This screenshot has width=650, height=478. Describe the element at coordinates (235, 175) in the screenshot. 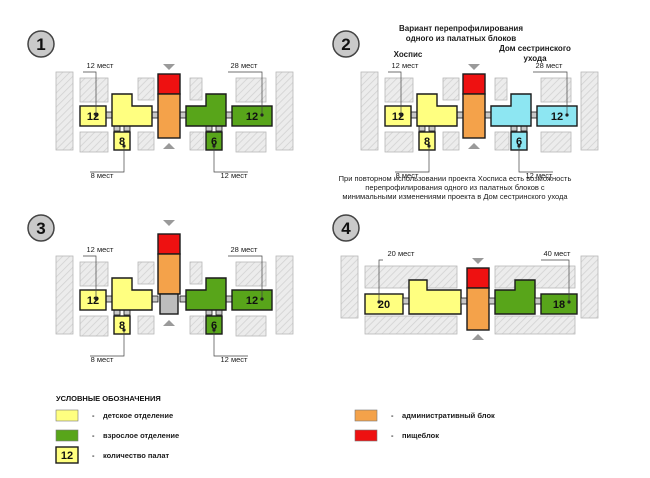

I see `label-bottom-right: 12 мест` at that location.